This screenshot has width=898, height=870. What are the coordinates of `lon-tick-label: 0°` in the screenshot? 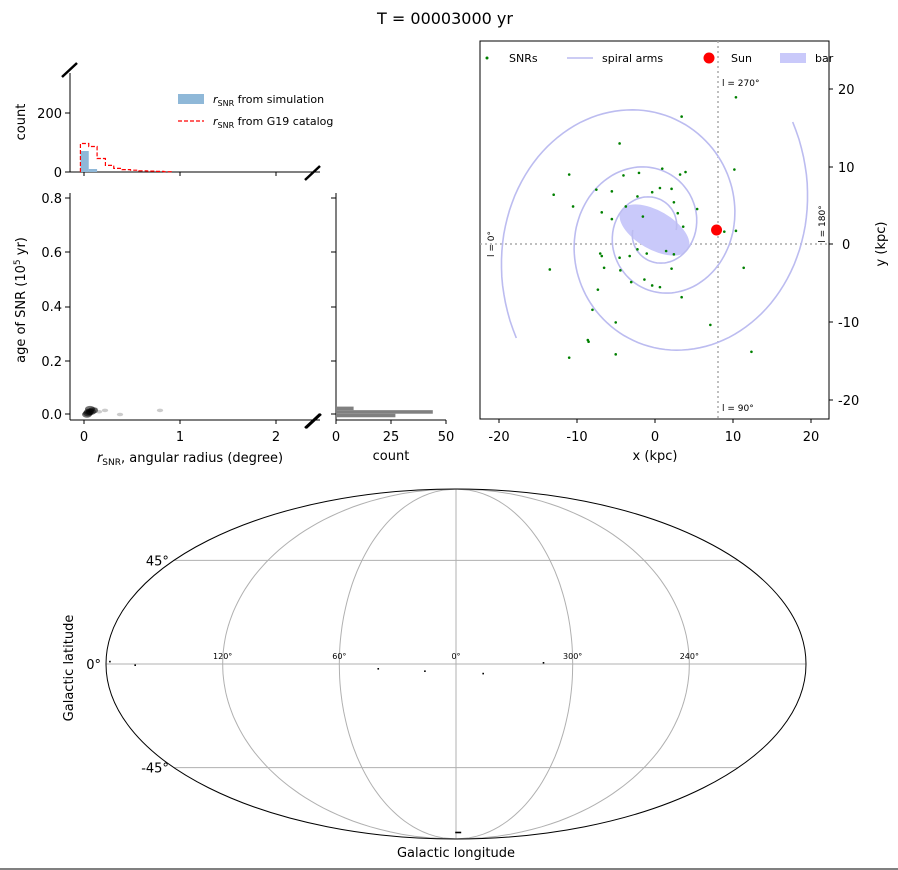 It's located at (455, 656).